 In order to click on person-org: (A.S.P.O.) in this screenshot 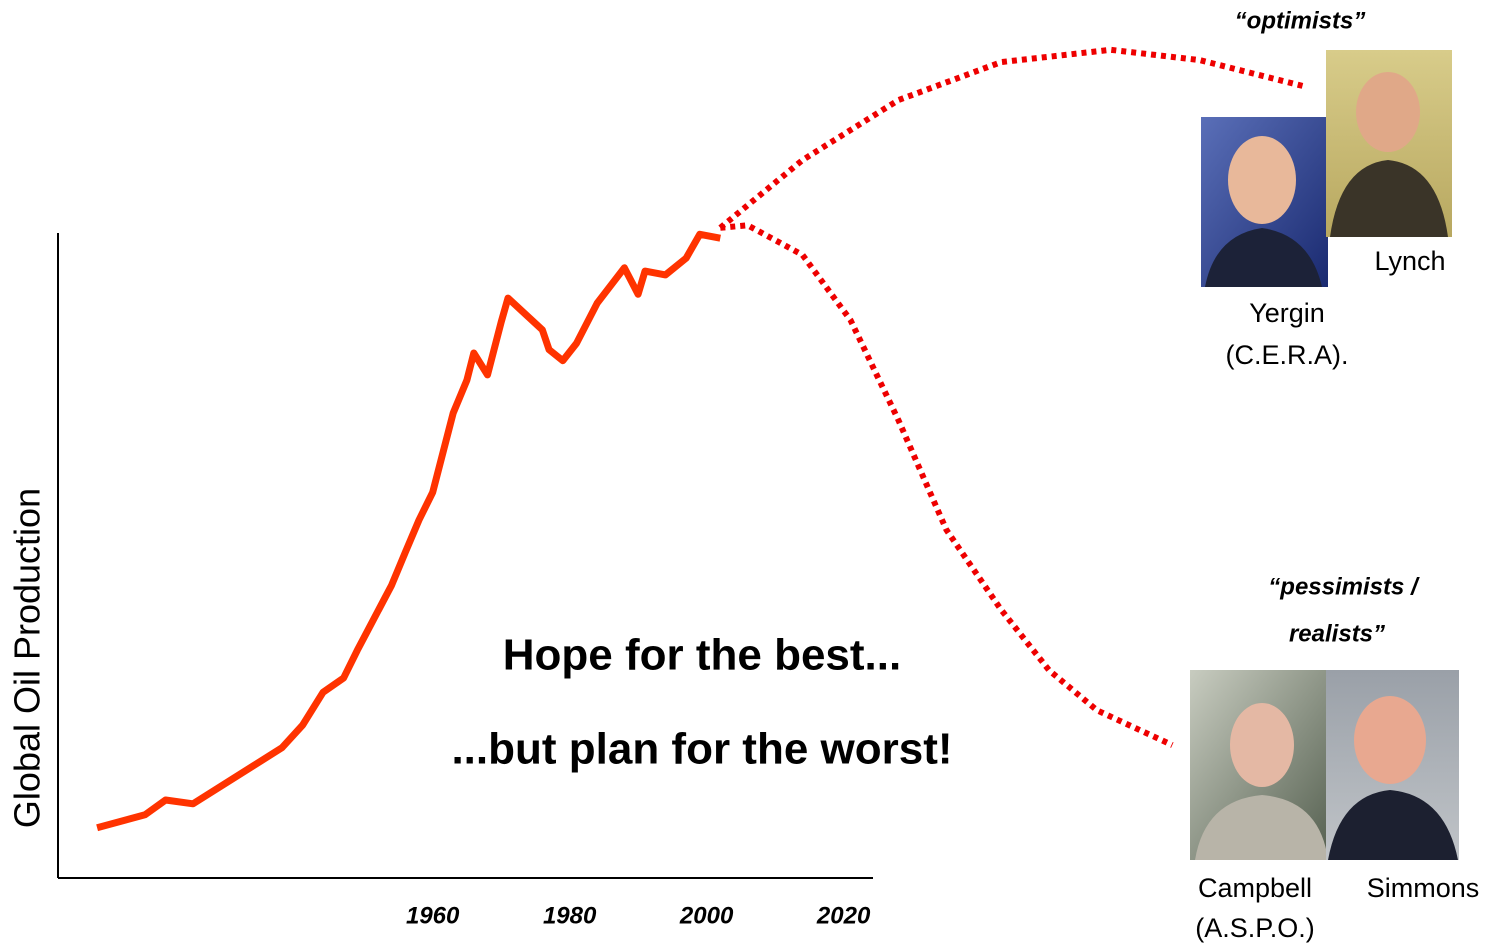, I will do `click(1255, 928)`.